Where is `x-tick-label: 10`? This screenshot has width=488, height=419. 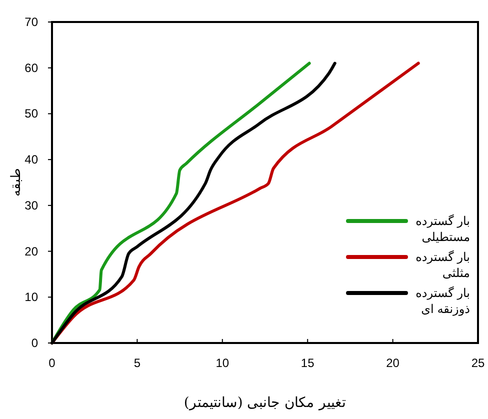
x-tick-label: 10 is located at coordinates (223, 363).